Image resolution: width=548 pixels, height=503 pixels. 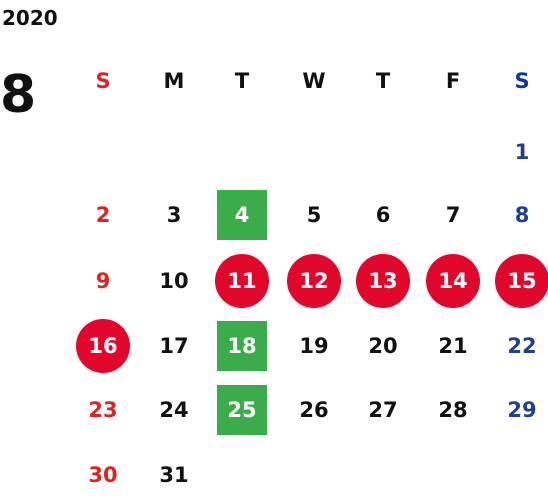 I want to click on day-number: 13, so click(x=382, y=281).